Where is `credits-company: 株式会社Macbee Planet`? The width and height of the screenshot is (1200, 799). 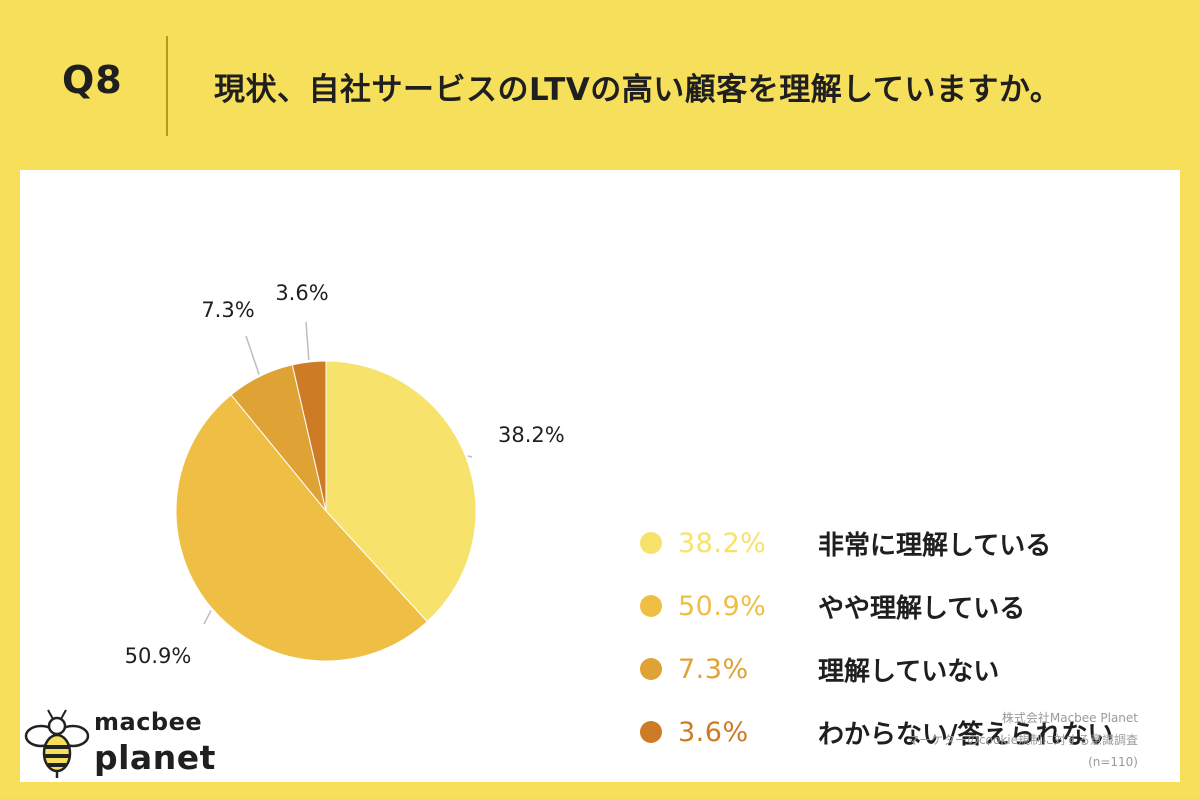
credits-company: 株式会社Macbee Planet is located at coordinates (1069, 718).